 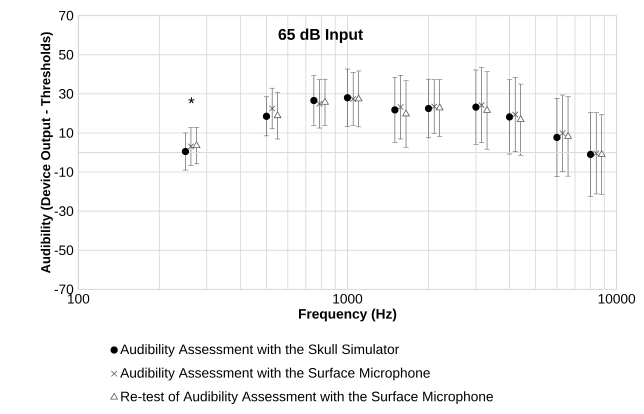 What do you see at coordinates (67, 133) in the screenshot?
I see `y-tick-label: 10` at bounding box center [67, 133].